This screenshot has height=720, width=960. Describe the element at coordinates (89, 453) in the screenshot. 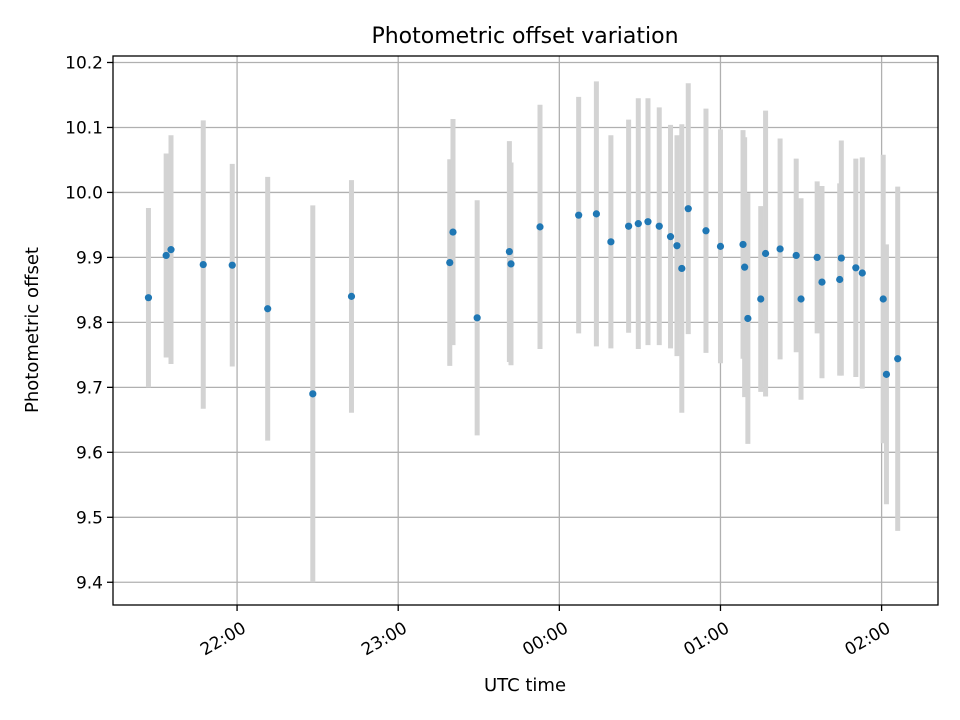

I see `y-tick-label: 9.6` at that location.